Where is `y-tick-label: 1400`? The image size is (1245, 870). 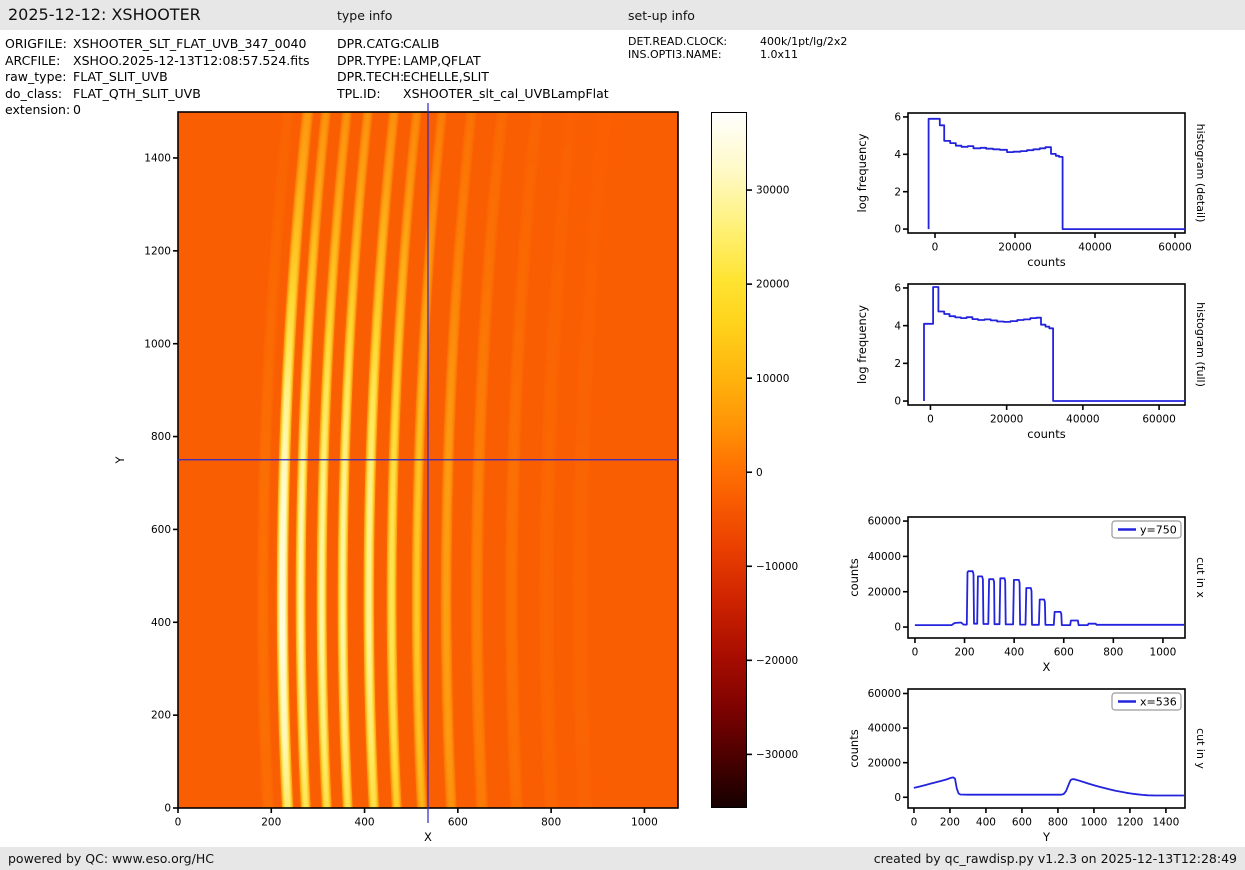
y-tick-label: 1400 is located at coordinates (157, 159).